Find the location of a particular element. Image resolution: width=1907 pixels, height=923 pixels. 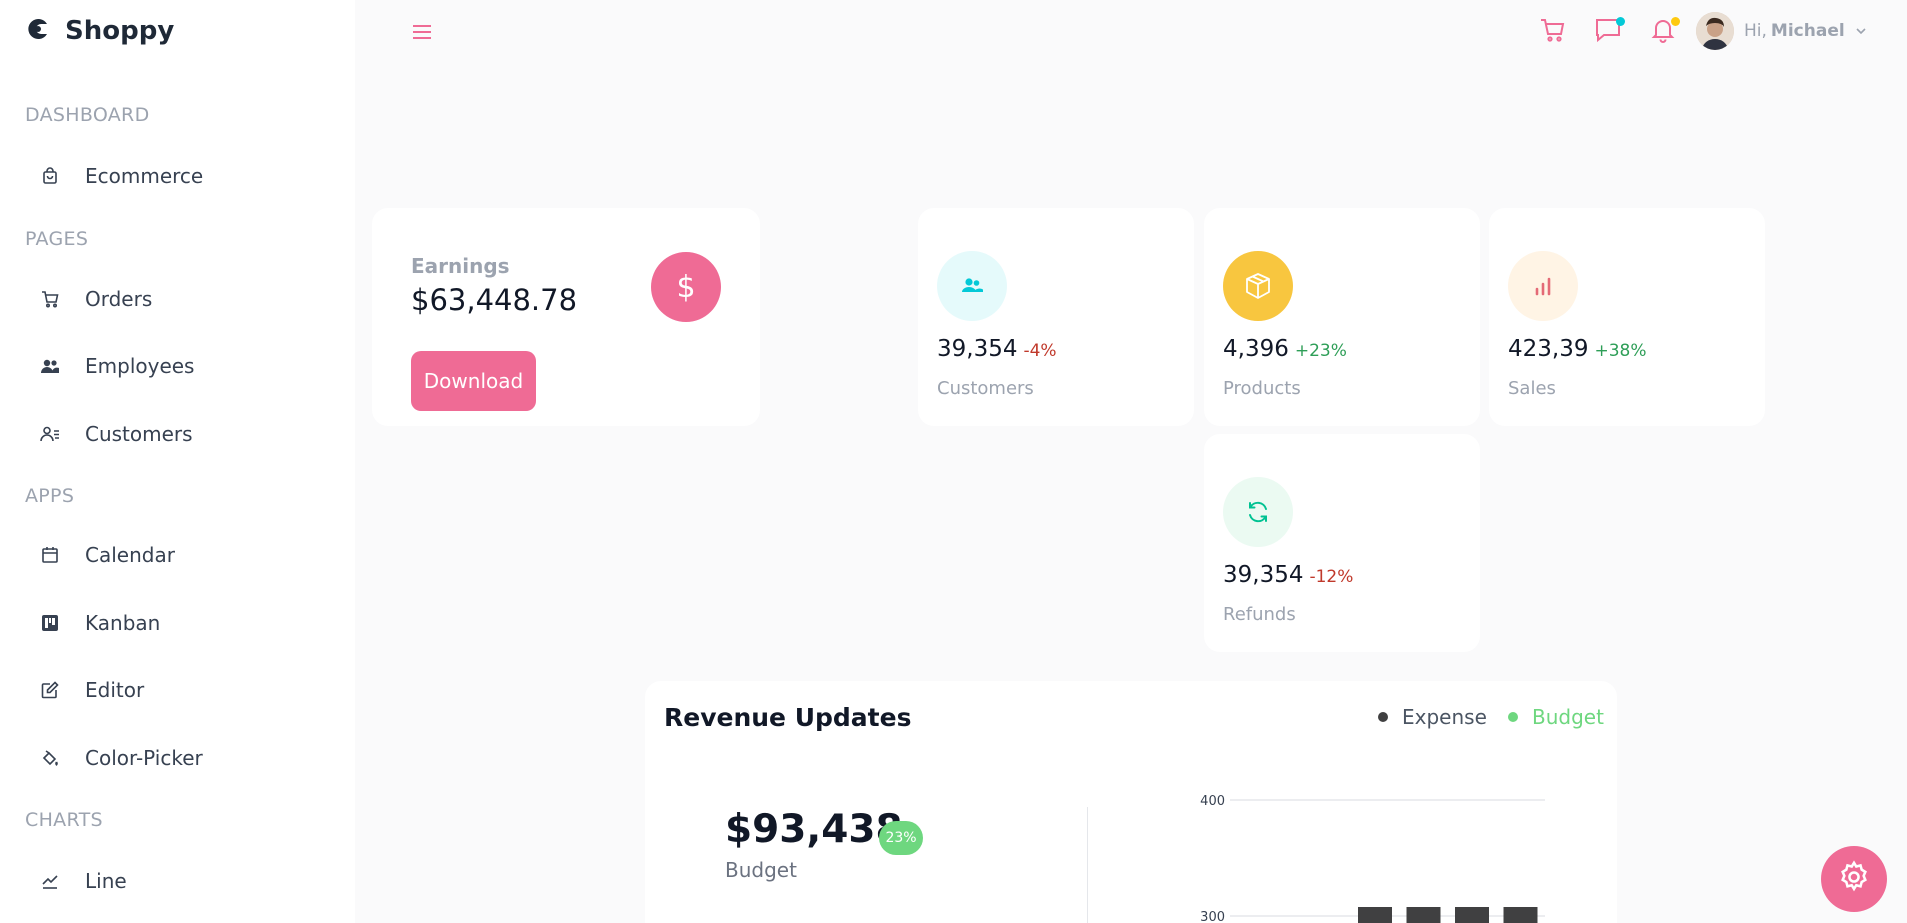

stat-amount-line: 39,354 -12% is located at coordinates (1288, 575).